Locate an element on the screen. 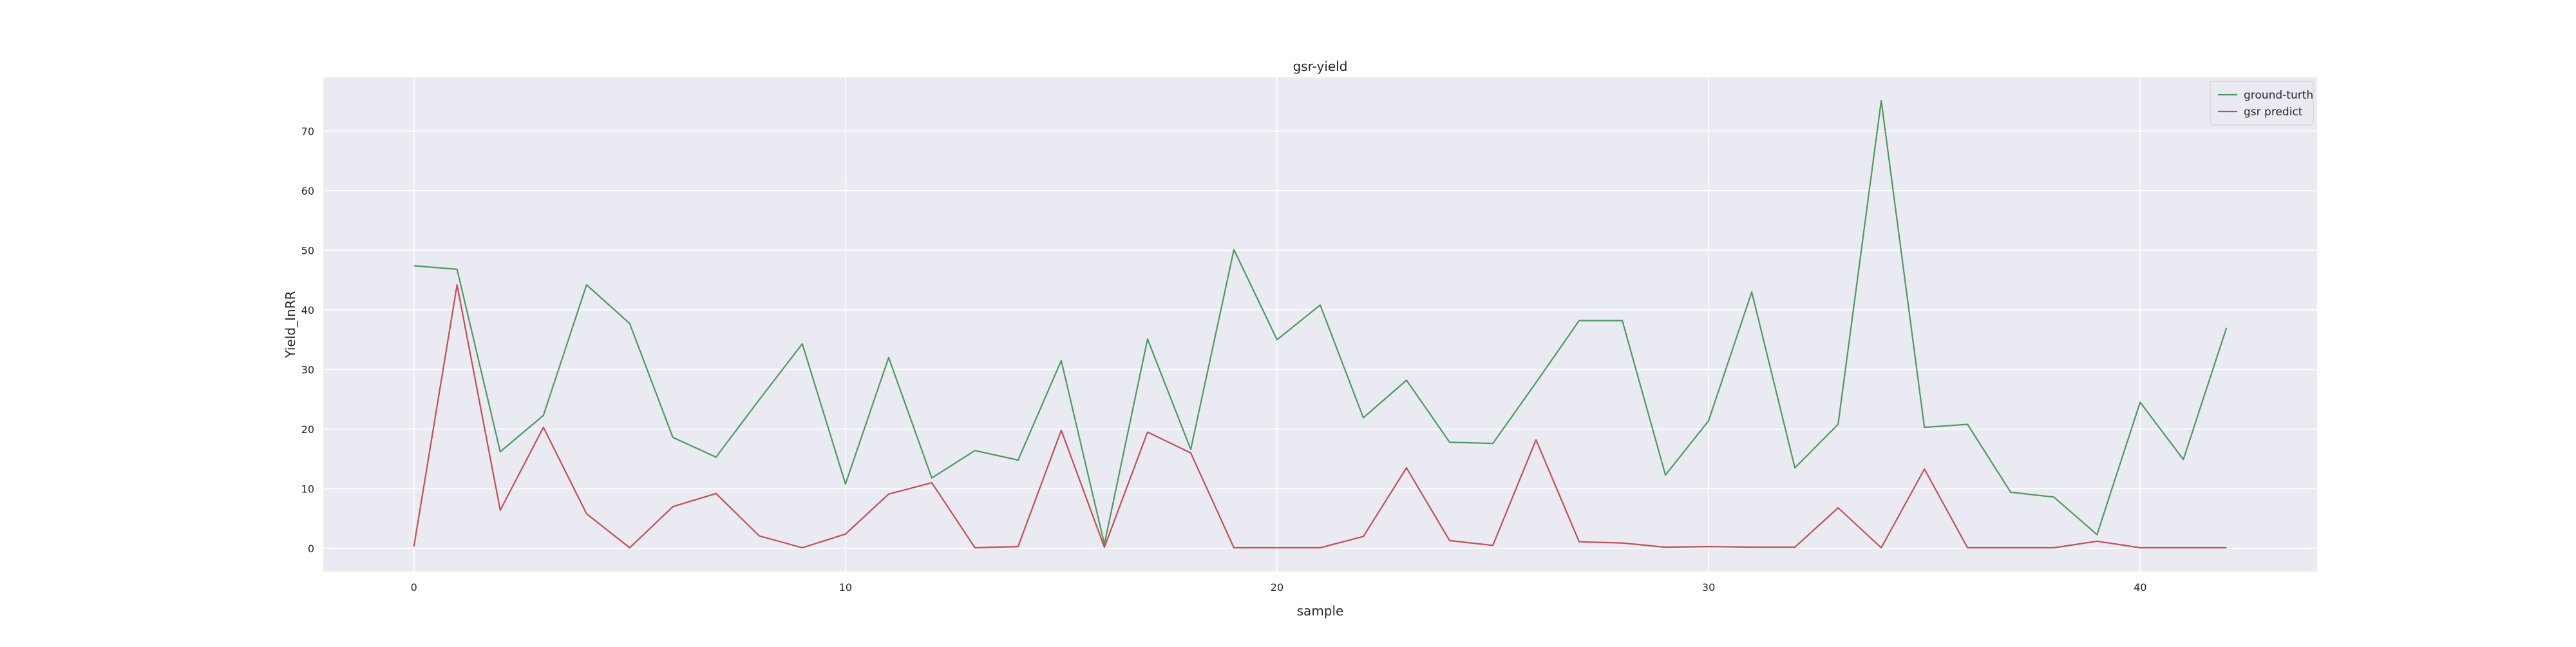 The width and height of the screenshot is (2576, 647). x-axis-label: sample is located at coordinates (1320, 611).